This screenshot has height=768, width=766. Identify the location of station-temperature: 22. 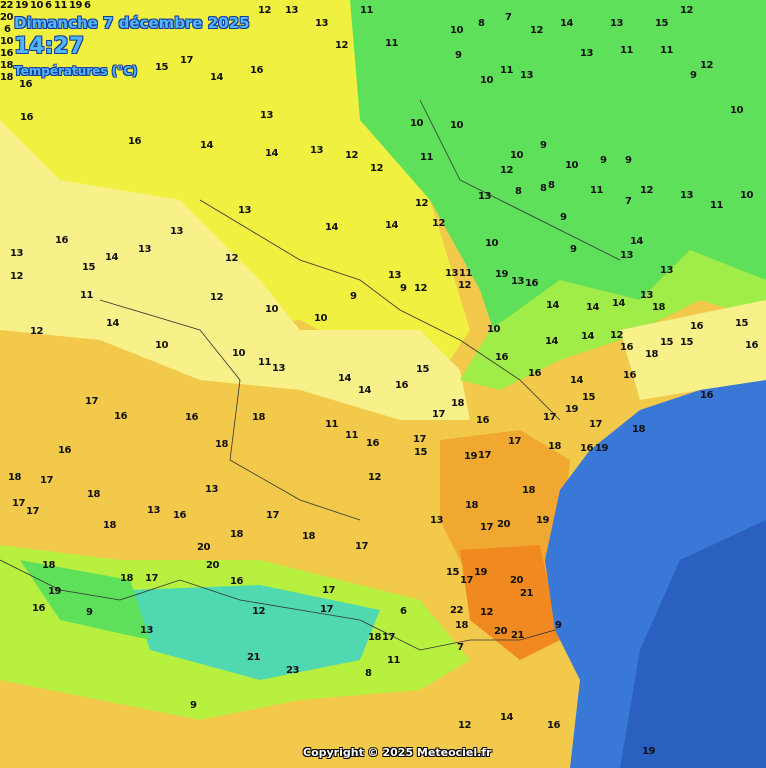
(6, 5).